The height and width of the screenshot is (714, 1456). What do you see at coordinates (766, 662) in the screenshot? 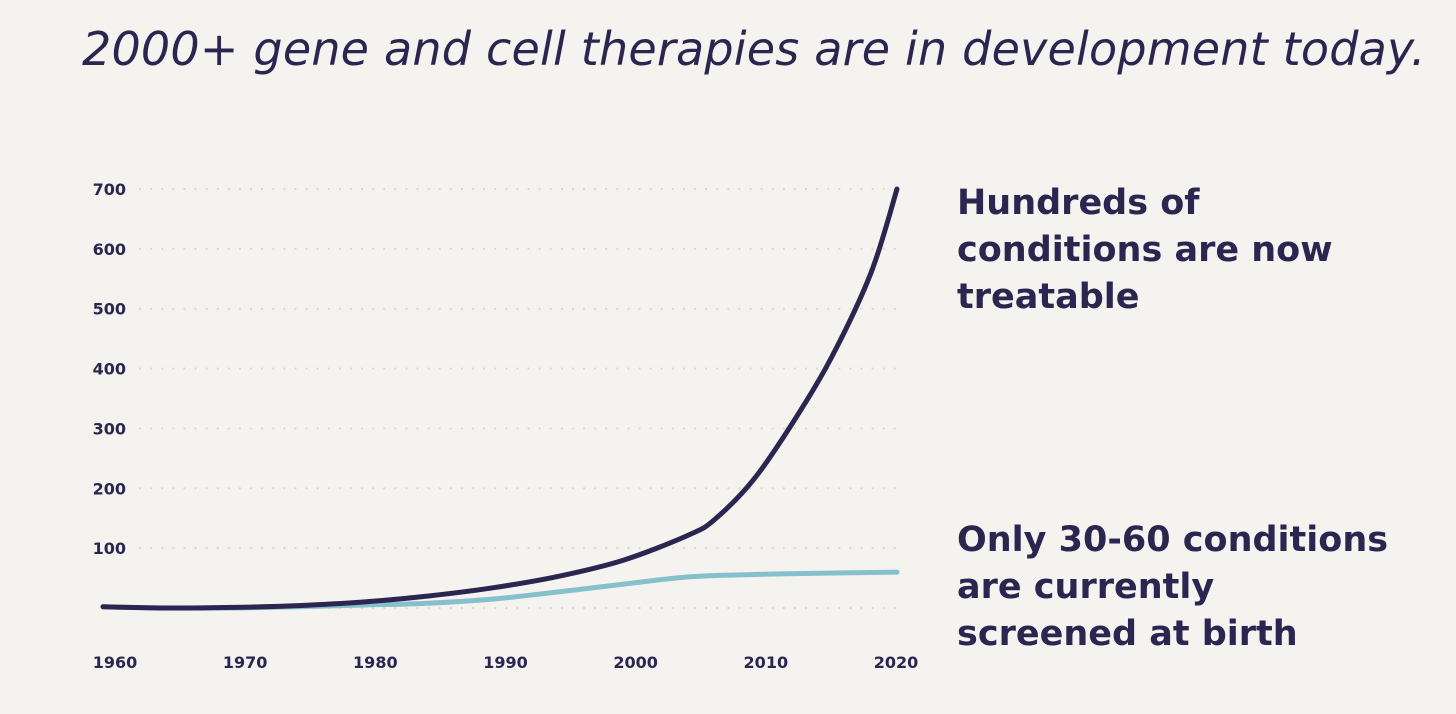
I see `x-tick-label: 2010` at bounding box center [766, 662].